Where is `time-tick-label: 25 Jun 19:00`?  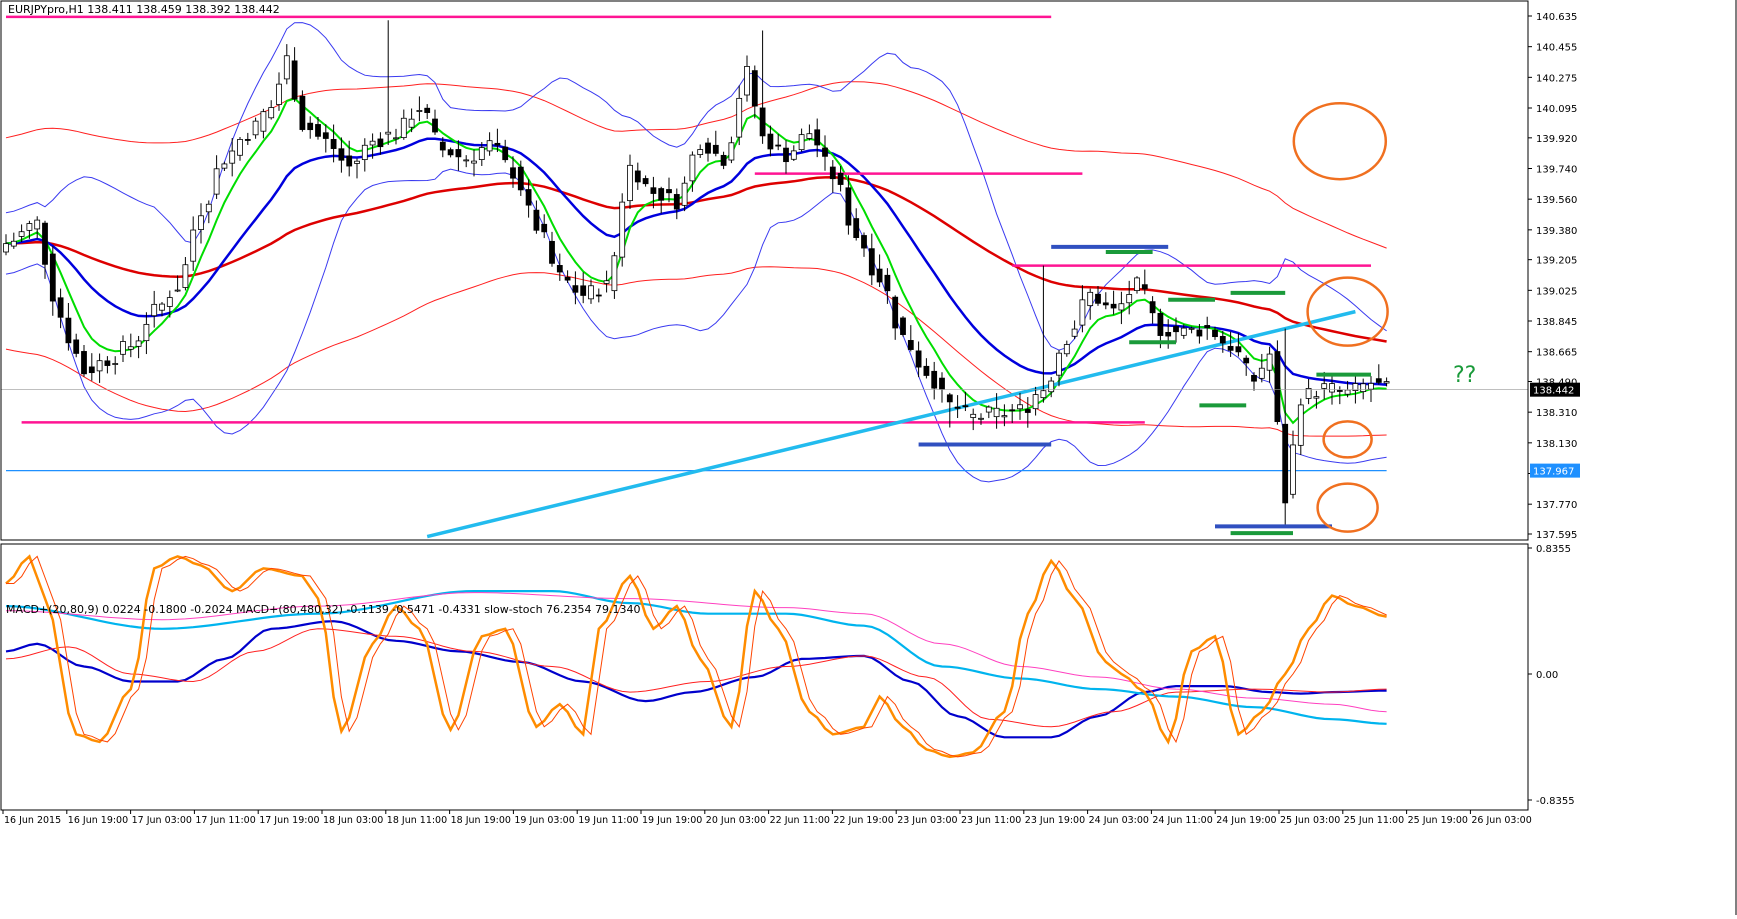 time-tick-label: 25 Jun 19:00 is located at coordinates (1438, 820).